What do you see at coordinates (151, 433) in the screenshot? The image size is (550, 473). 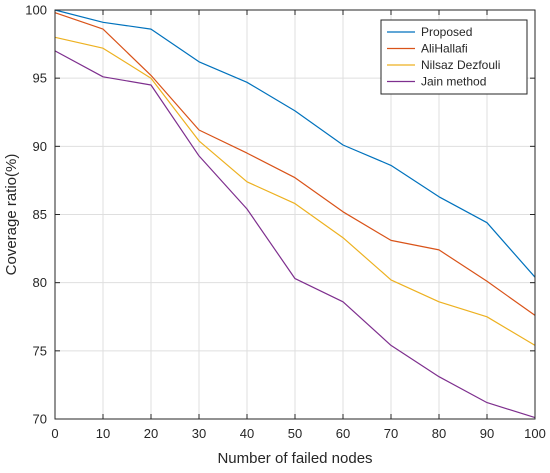 I see `x-tick-label: 20` at bounding box center [151, 433].